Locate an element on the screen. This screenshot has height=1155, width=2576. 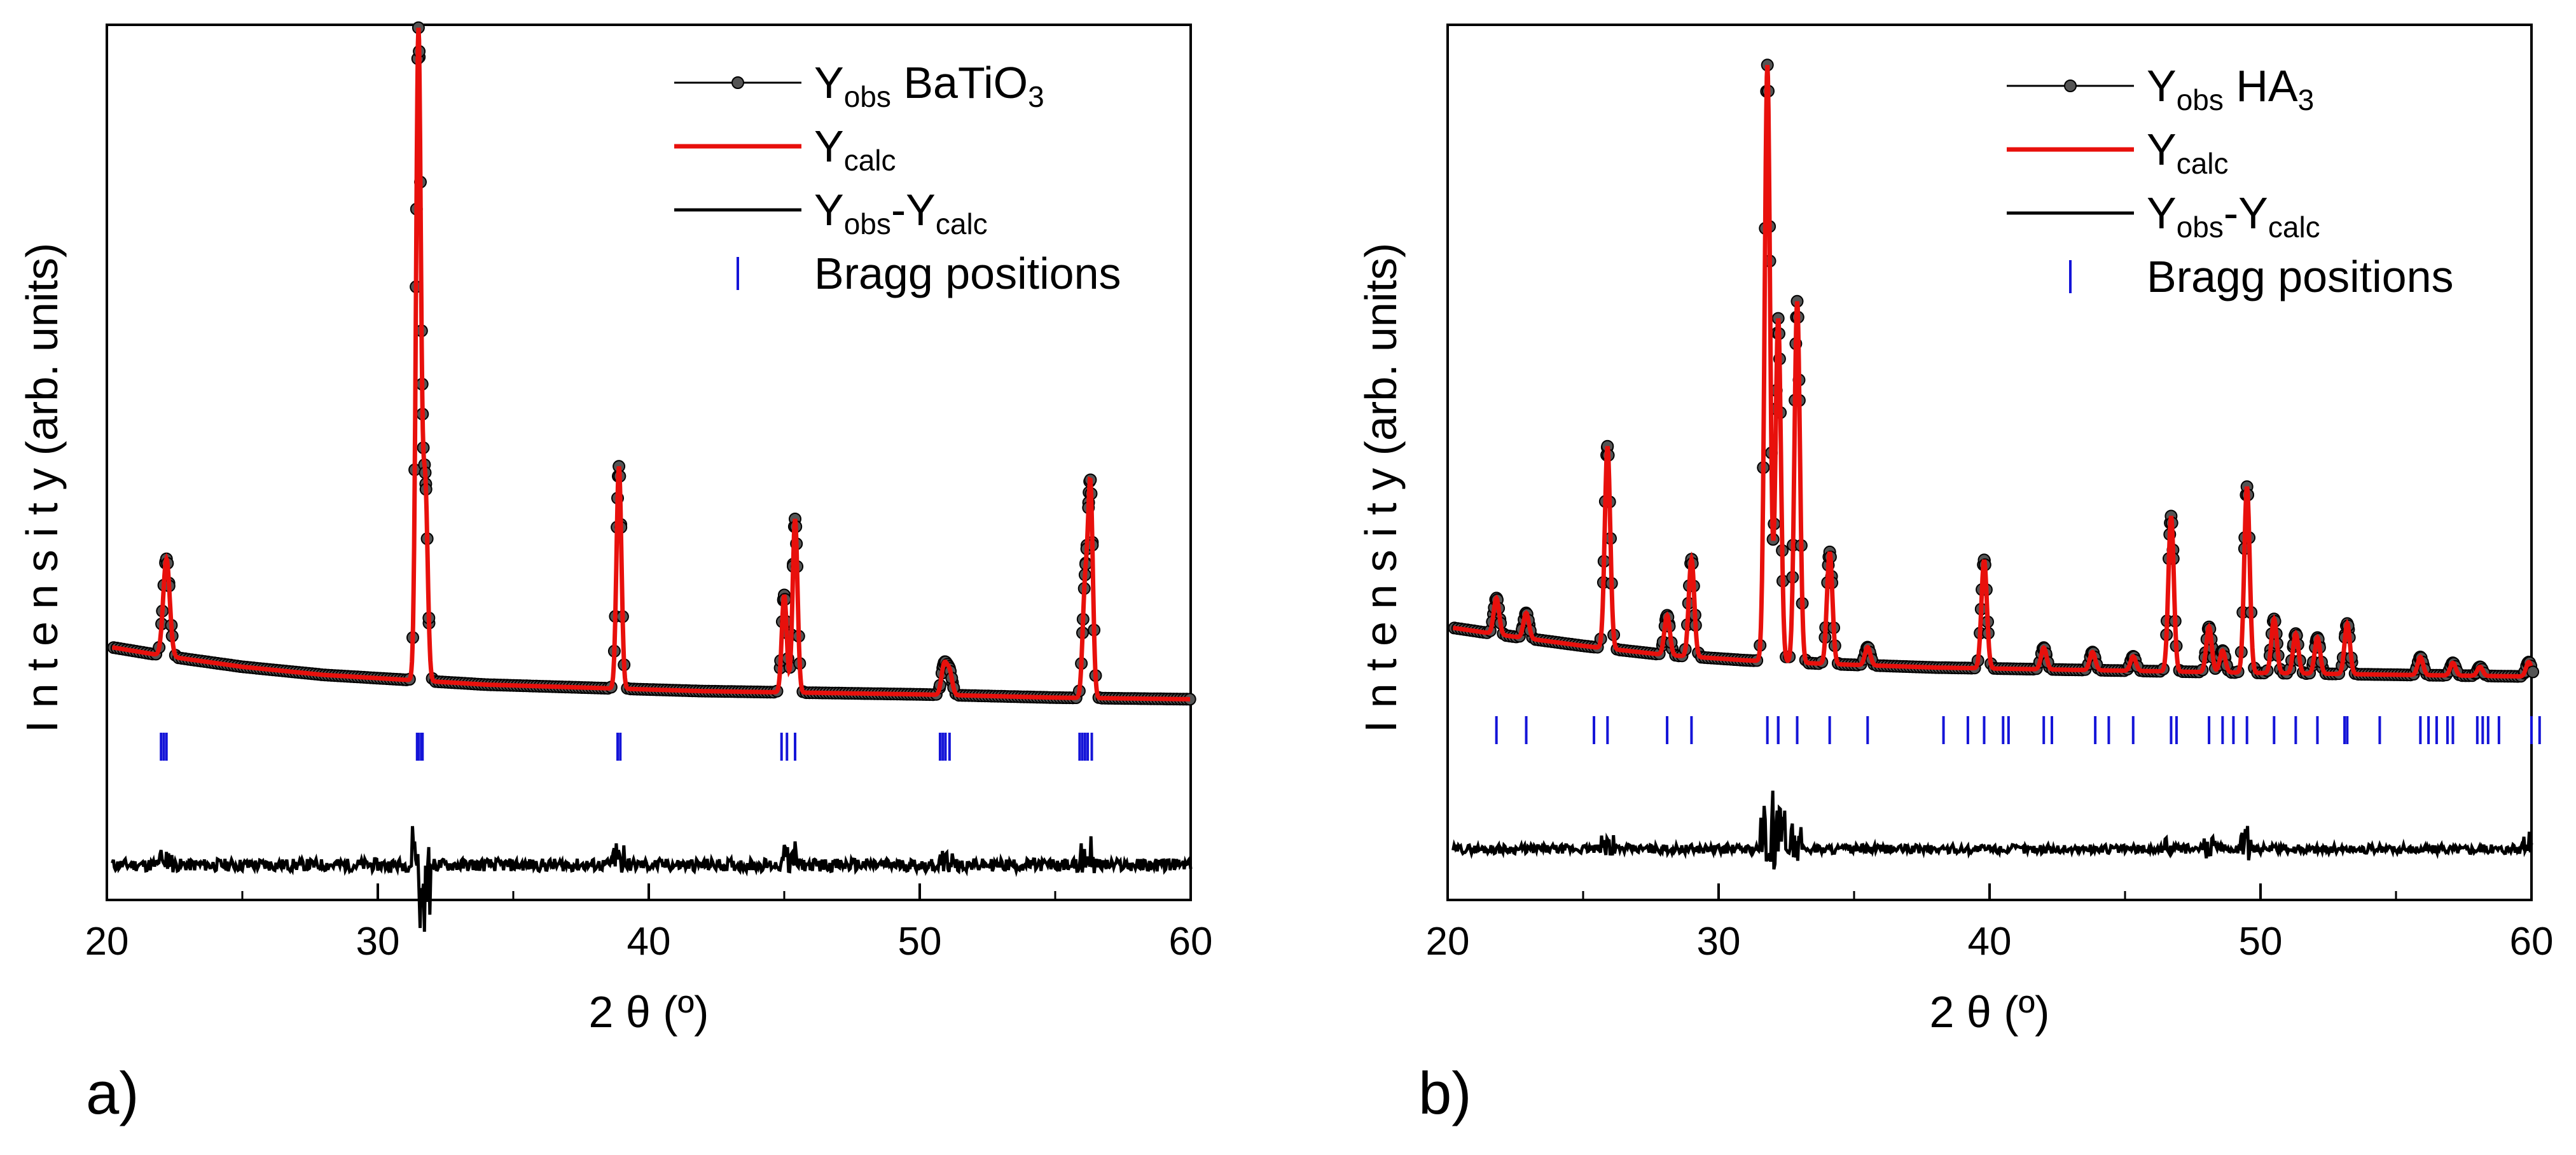
observed-point is located at coordinates (2533, 672).